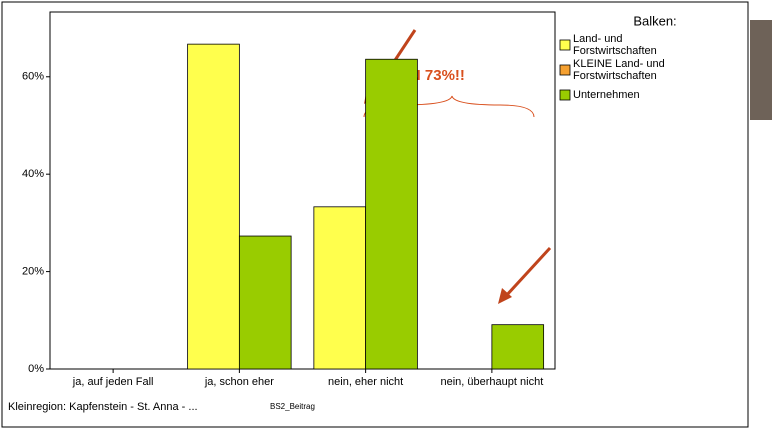  Describe the element at coordinates (654, 20) in the screenshot. I see `legend-title: Balken:` at that location.